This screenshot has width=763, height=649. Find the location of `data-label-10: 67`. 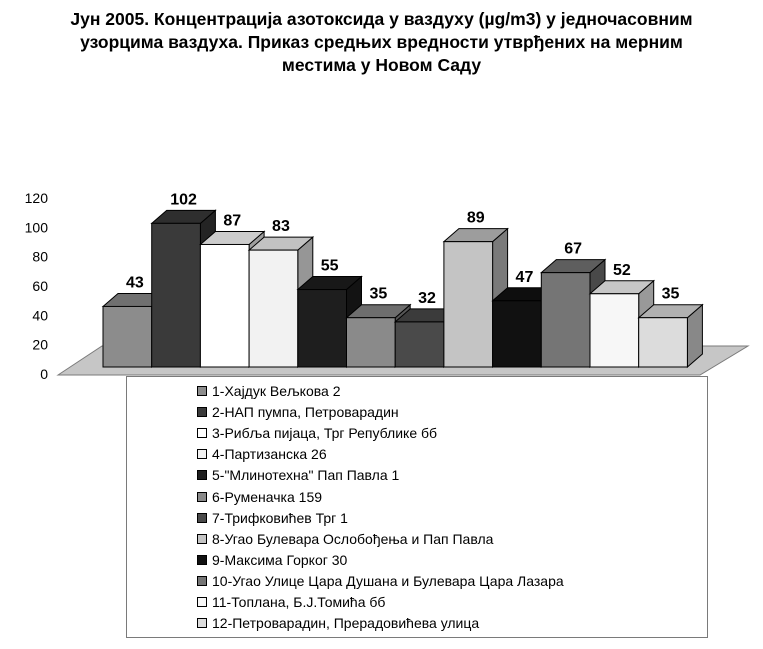

data-label-10: 67 is located at coordinates (573, 249).